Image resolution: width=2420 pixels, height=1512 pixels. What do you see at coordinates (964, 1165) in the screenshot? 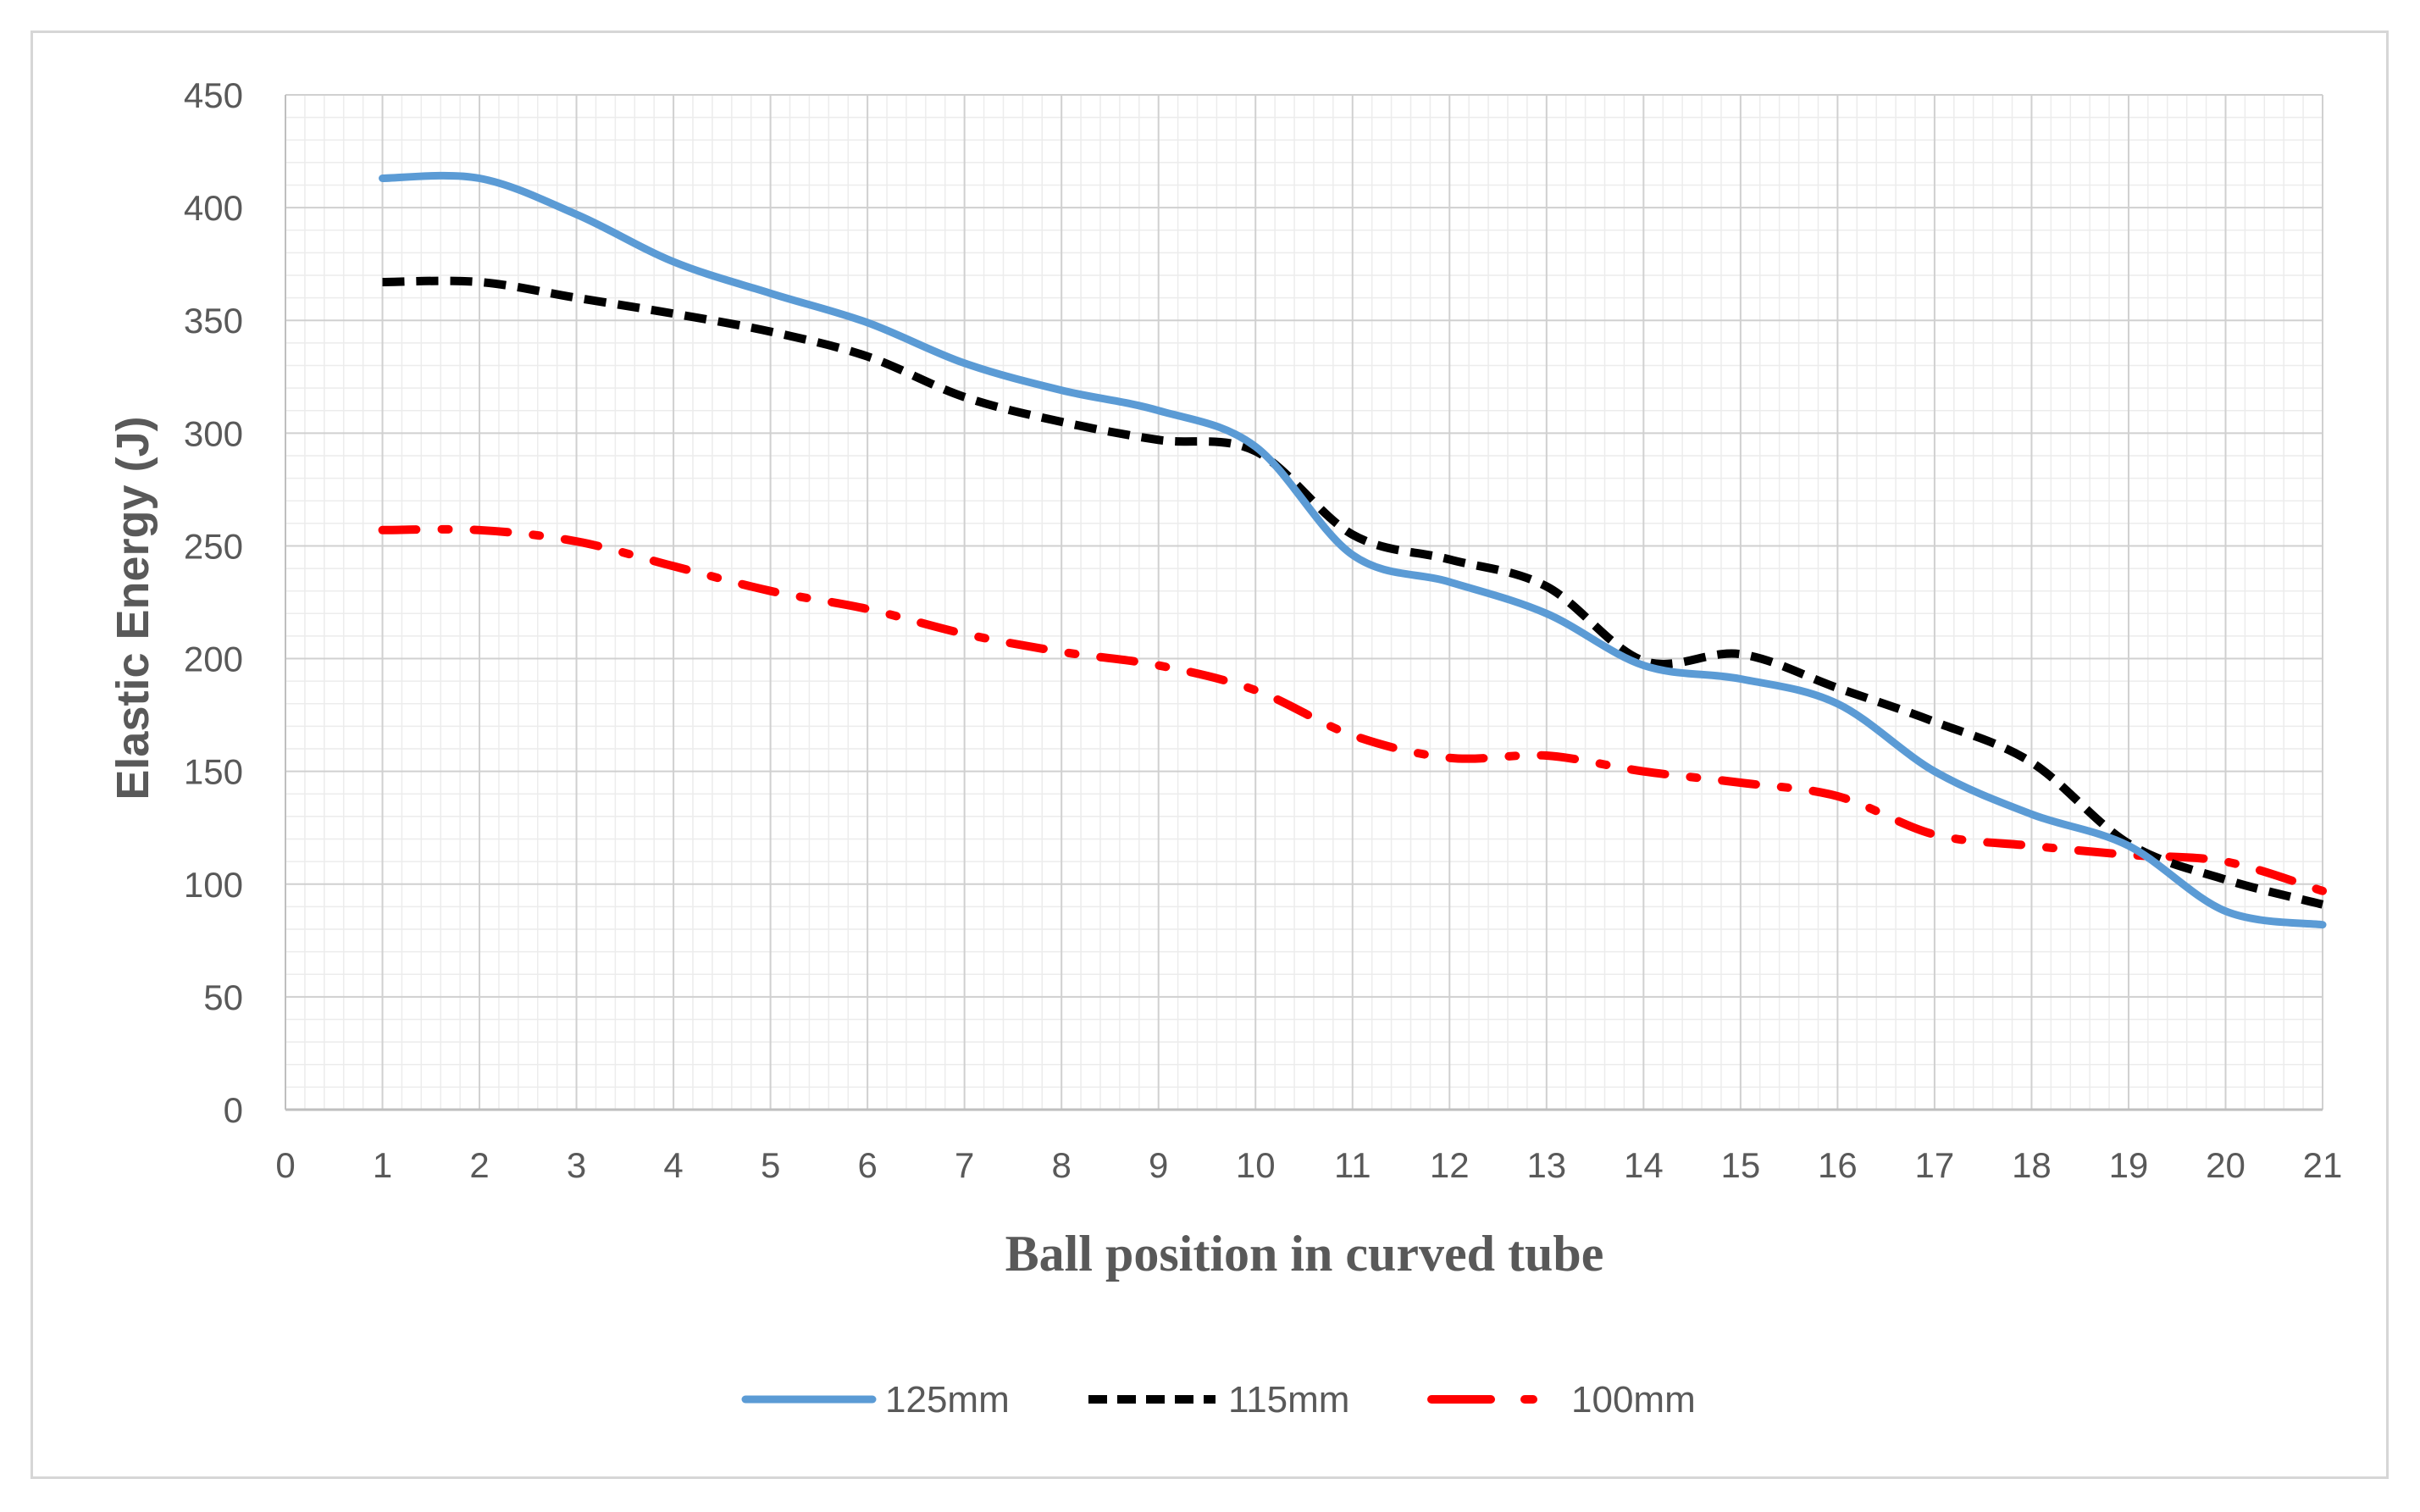
I see `x-tick-label: 7` at bounding box center [964, 1165].